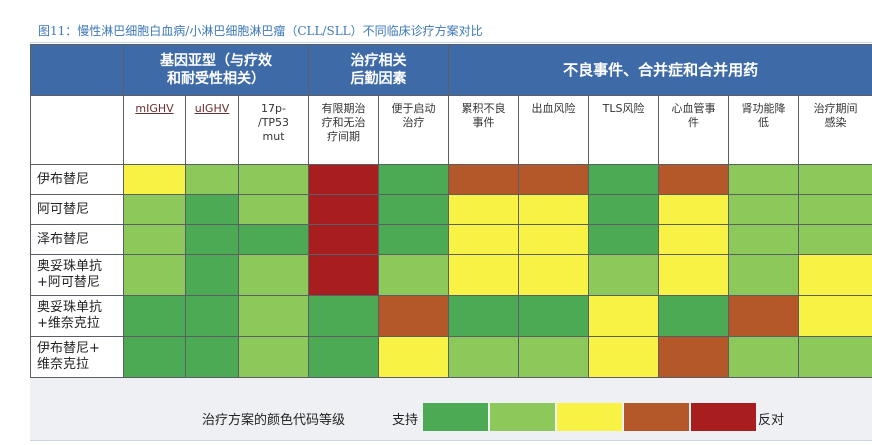 This screenshot has height=445, width=872. I want to click on subheader-line: 出血风险, so click(553, 108).